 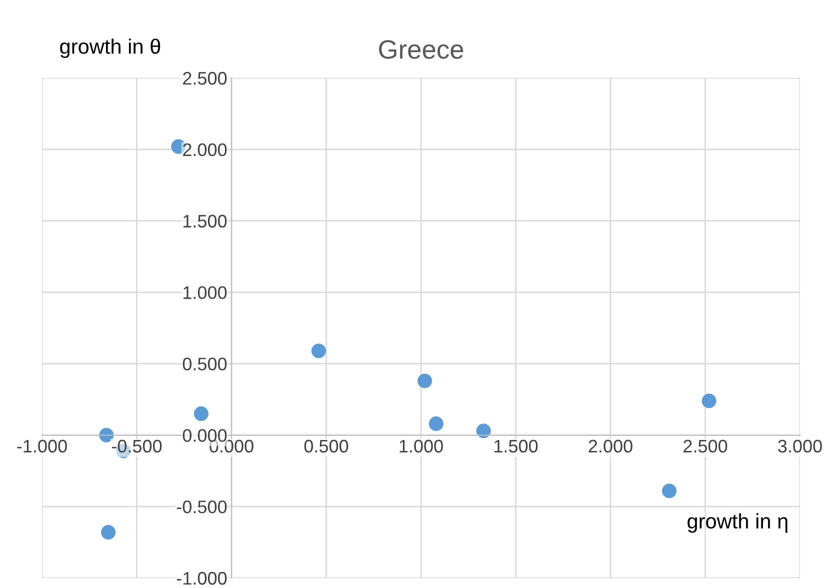 I want to click on x-tick-label: -0.500, so click(x=137, y=446).